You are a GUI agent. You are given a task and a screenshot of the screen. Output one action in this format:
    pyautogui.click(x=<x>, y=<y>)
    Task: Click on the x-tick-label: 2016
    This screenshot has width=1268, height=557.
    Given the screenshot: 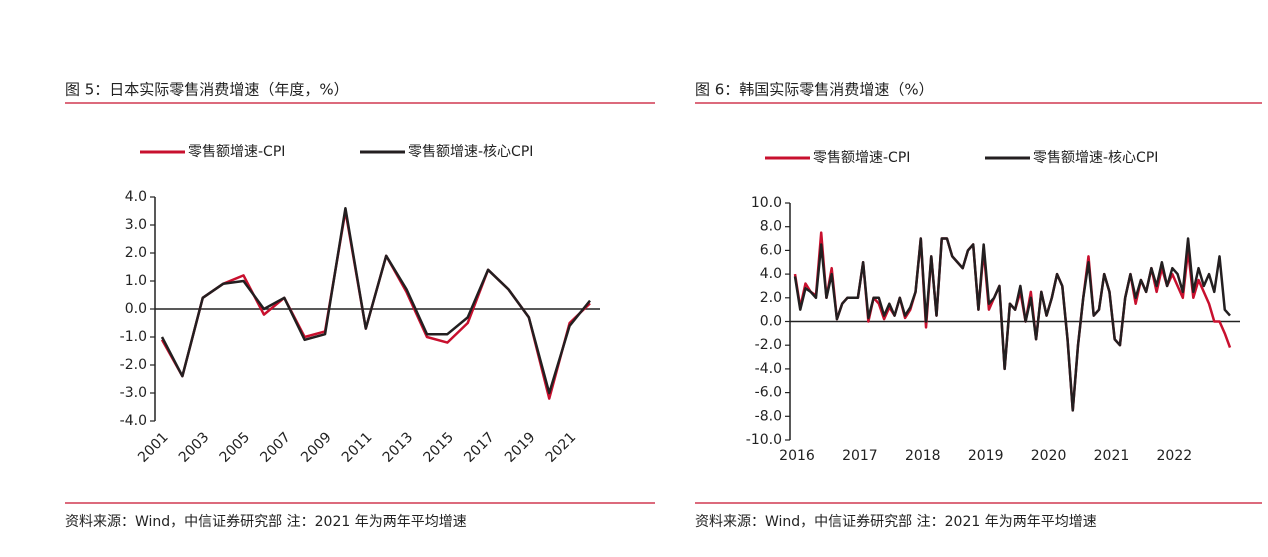 What is the action you would take?
    pyautogui.click(x=797, y=456)
    